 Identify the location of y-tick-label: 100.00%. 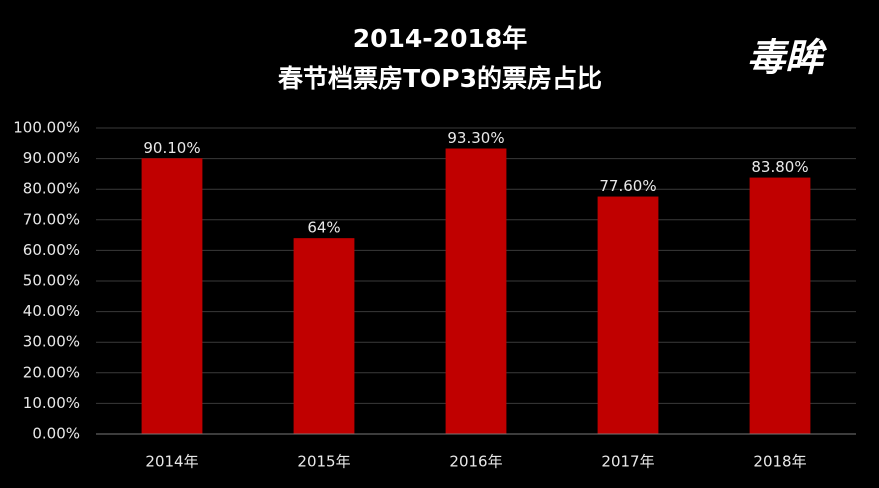
(46, 128).